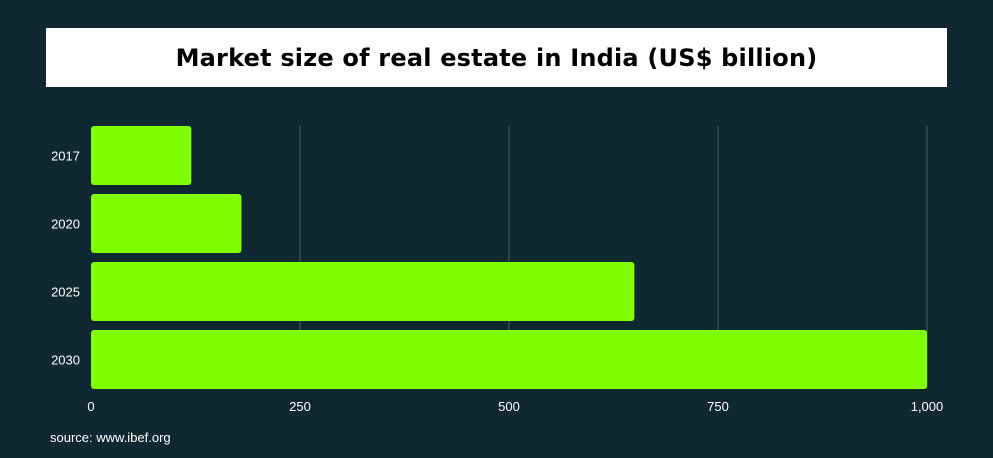 Image resolution: width=993 pixels, height=458 pixels. What do you see at coordinates (927, 406) in the screenshot?
I see `x-tick-label-1000: 1,000` at bounding box center [927, 406].